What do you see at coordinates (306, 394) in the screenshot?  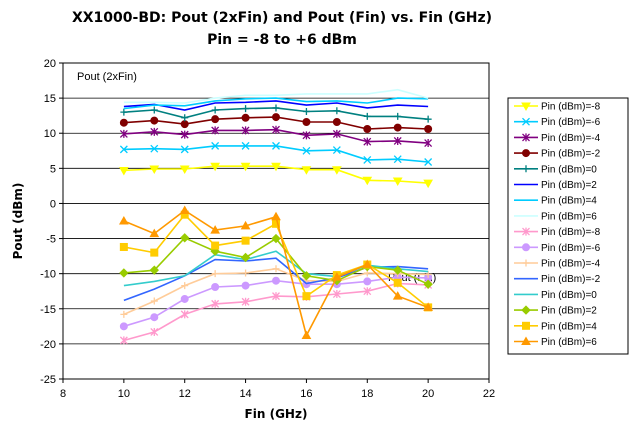 I see `x-tick-label: 16` at bounding box center [306, 394].